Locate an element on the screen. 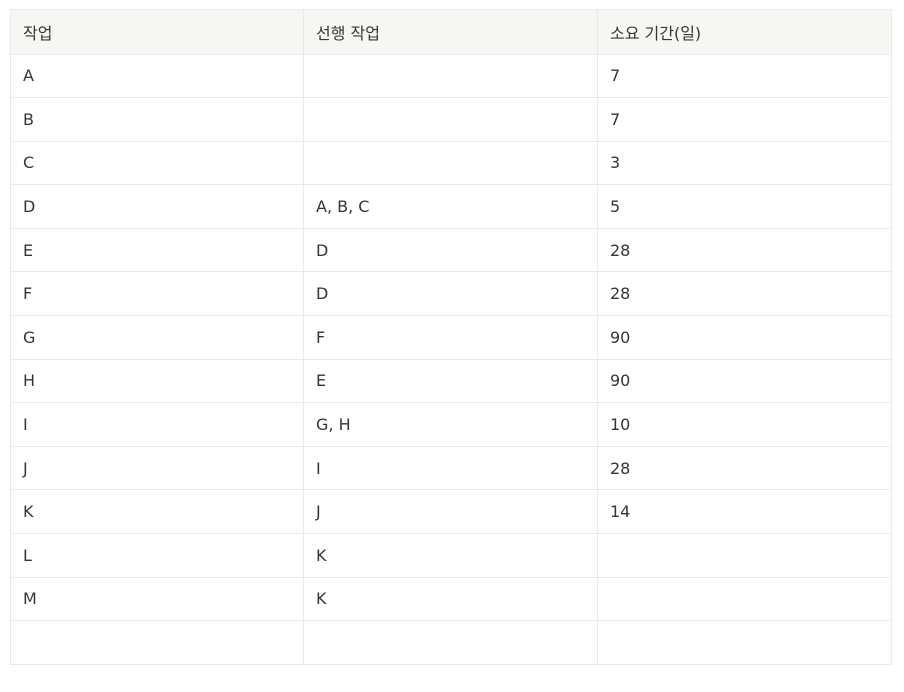 The width and height of the screenshot is (904, 692). cell-predecessor: E is located at coordinates (450, 381).